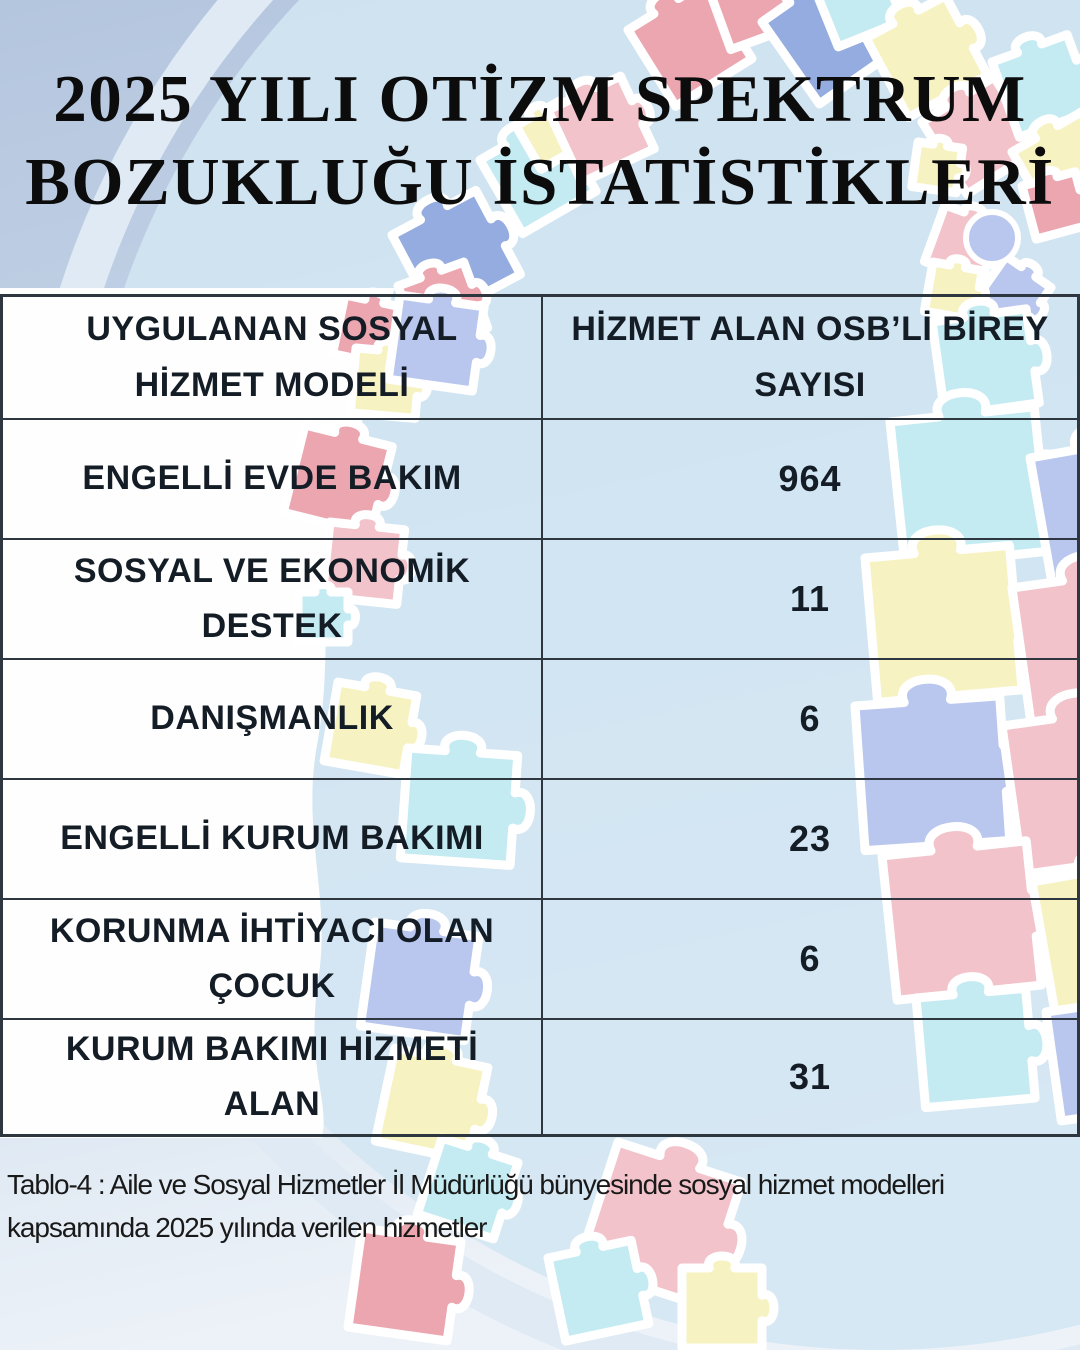  I want to click on table-row-model: ENGELLİ KURUM BAKIMI, so click(272, 838).